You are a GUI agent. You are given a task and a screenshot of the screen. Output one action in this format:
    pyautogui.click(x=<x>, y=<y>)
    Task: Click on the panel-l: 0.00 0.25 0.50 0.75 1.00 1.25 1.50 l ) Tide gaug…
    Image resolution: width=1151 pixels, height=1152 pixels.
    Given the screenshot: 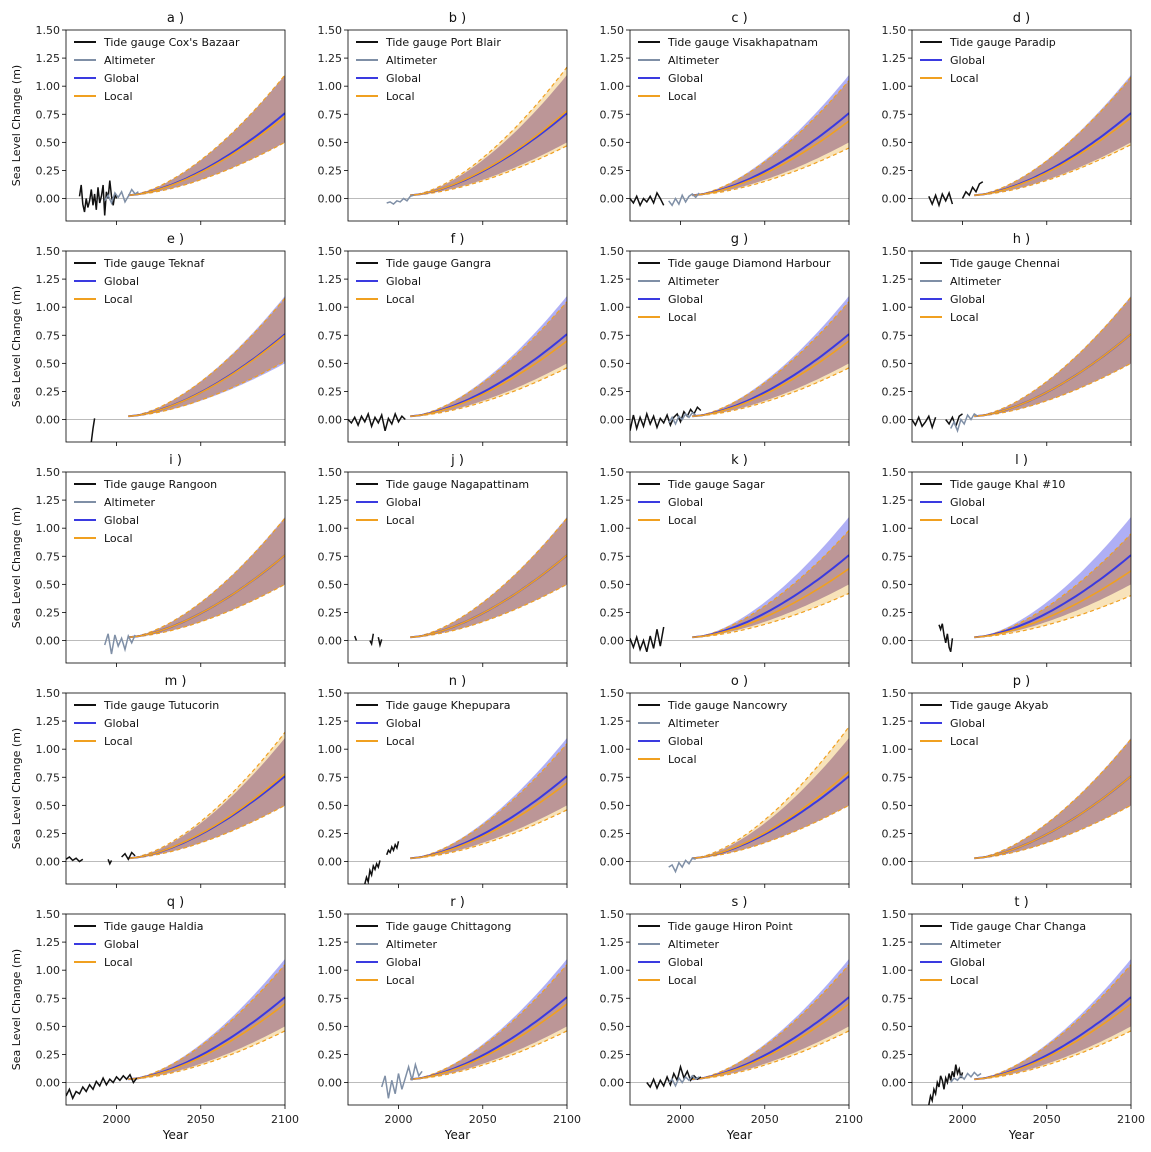 What is the action you would take?
    pyautogui.click(x=1007, y=560)
    